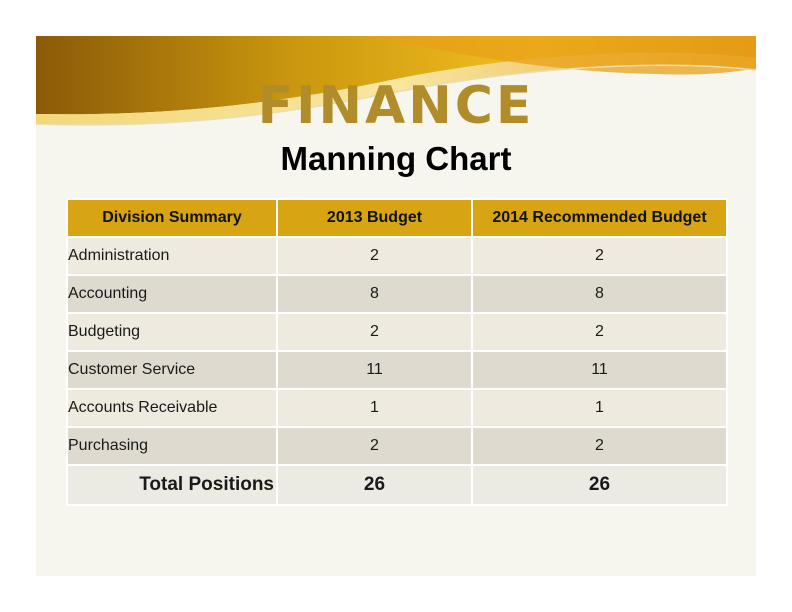 The width and height of the screenshot is (792, 612). Describe the element at coordinates (599, 294) in the screenshot. I see `budget-2014-value: 8` at that location.